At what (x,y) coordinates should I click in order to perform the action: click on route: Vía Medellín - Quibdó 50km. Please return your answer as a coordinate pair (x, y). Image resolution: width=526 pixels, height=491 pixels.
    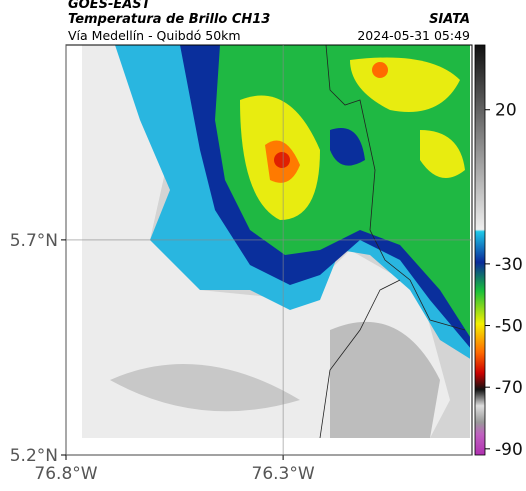
    Looking at the image, I should click on (154, 35).